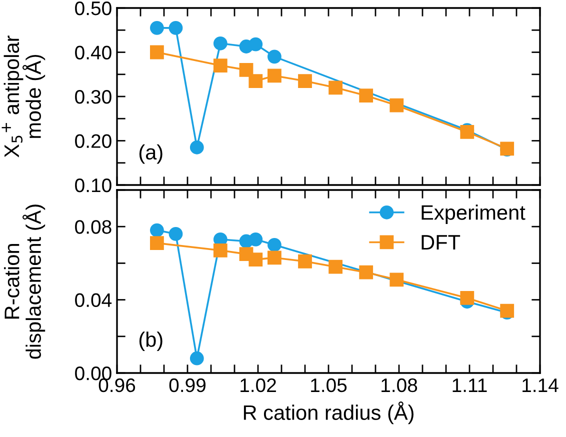 This screenshot has height=437, width=566. I want to click on x-tick-label: 0.99, so click(187, 385).